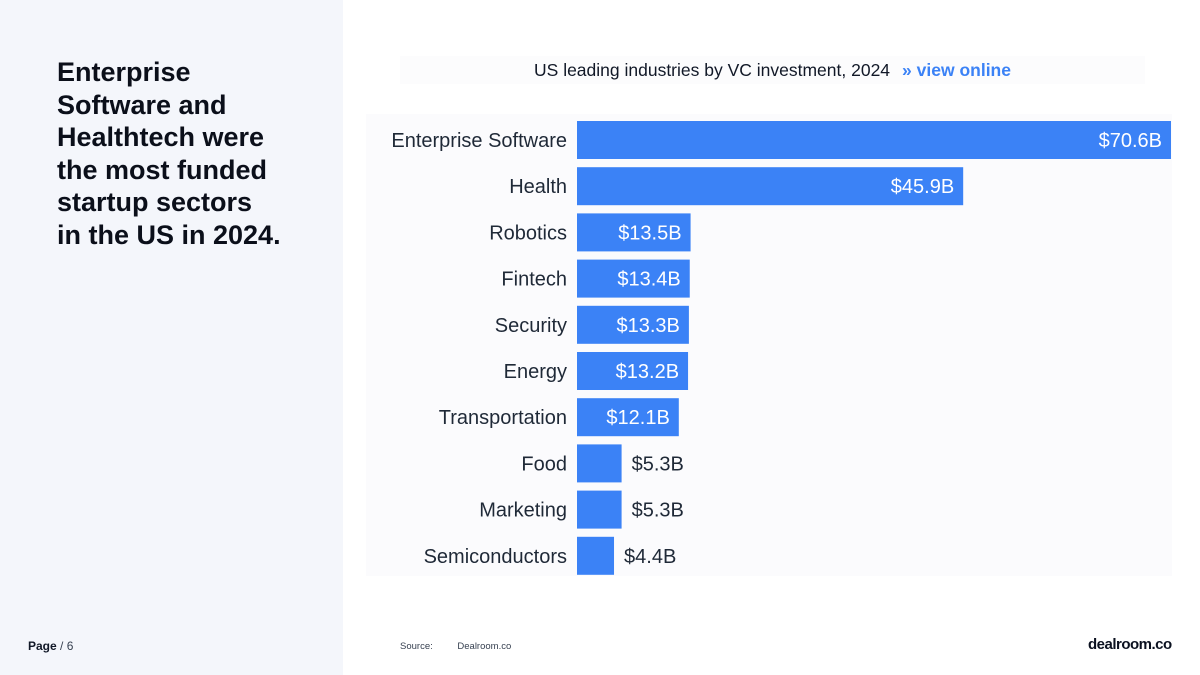 Image resolution: width=1200 pixels, height=675 pixels. I want to click on page-number: / 6, so click(67, 646).